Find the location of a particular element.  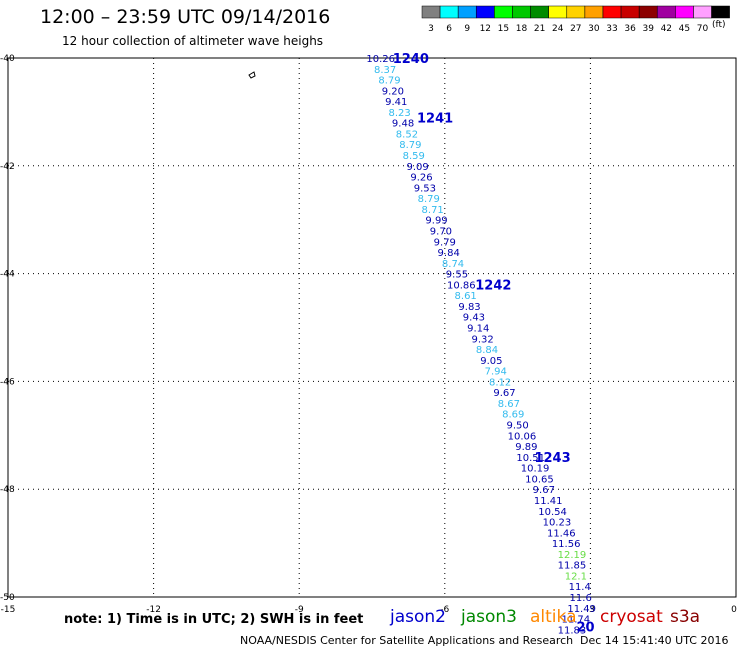

swh-value: 10.86 is located at coordinates (461, 285).